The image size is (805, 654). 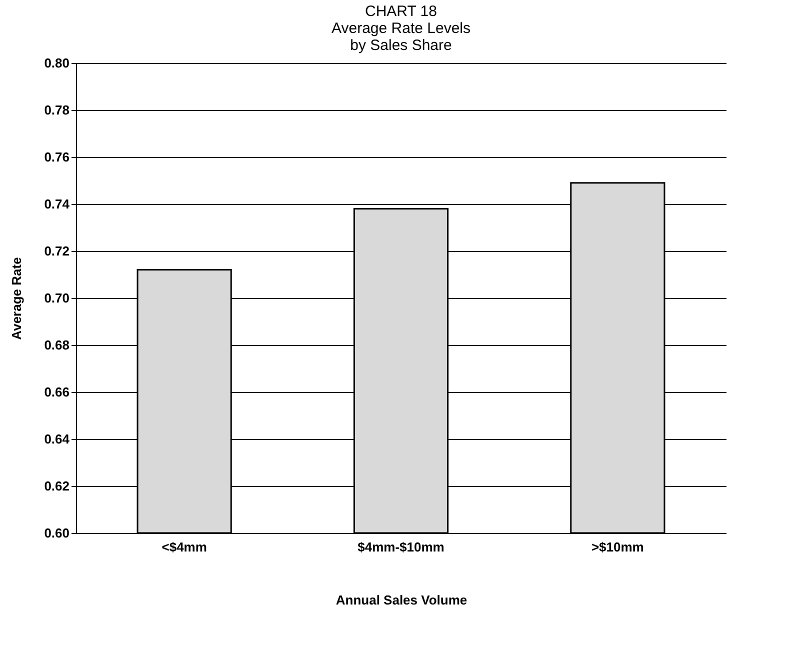 I want to click on y-tick-label: 0.68, so click(x=57, y=345).